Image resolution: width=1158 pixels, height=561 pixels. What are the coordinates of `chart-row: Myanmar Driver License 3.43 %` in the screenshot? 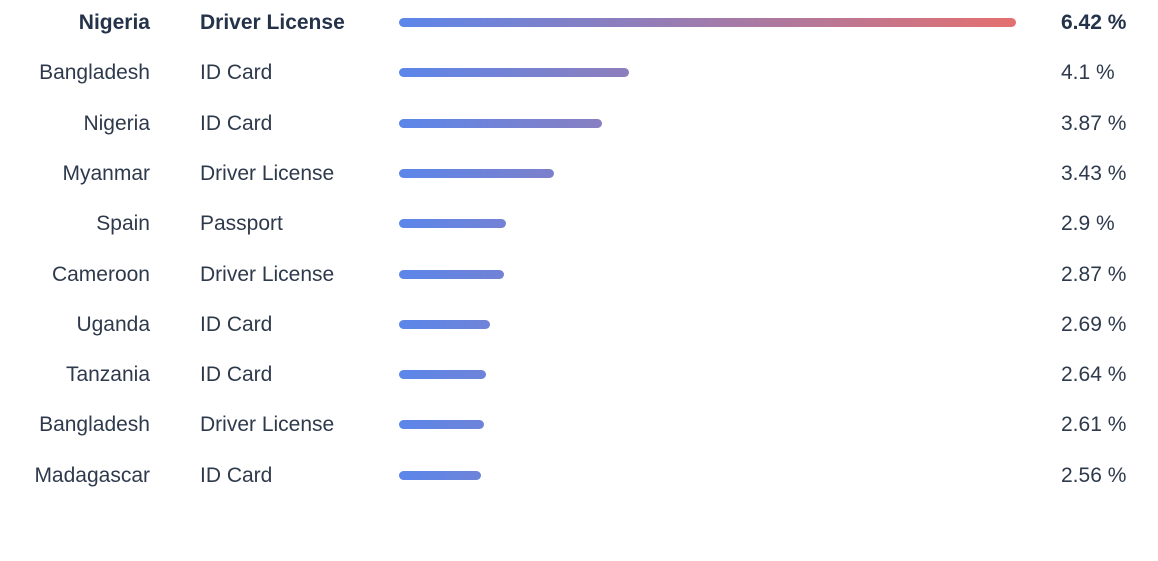 It's located at (579, 176).